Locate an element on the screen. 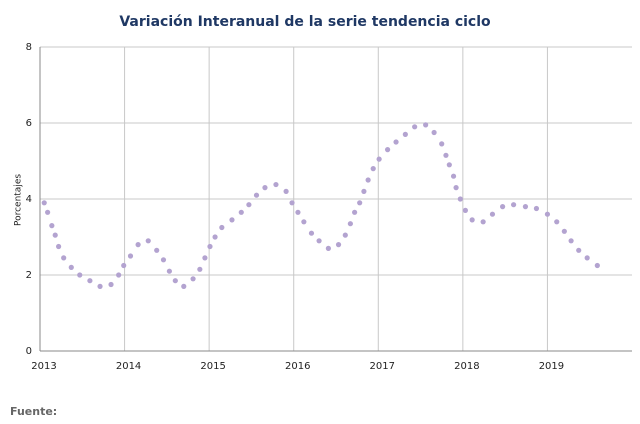  x-tick-label: 2018 is located at coordinates (466, 366).